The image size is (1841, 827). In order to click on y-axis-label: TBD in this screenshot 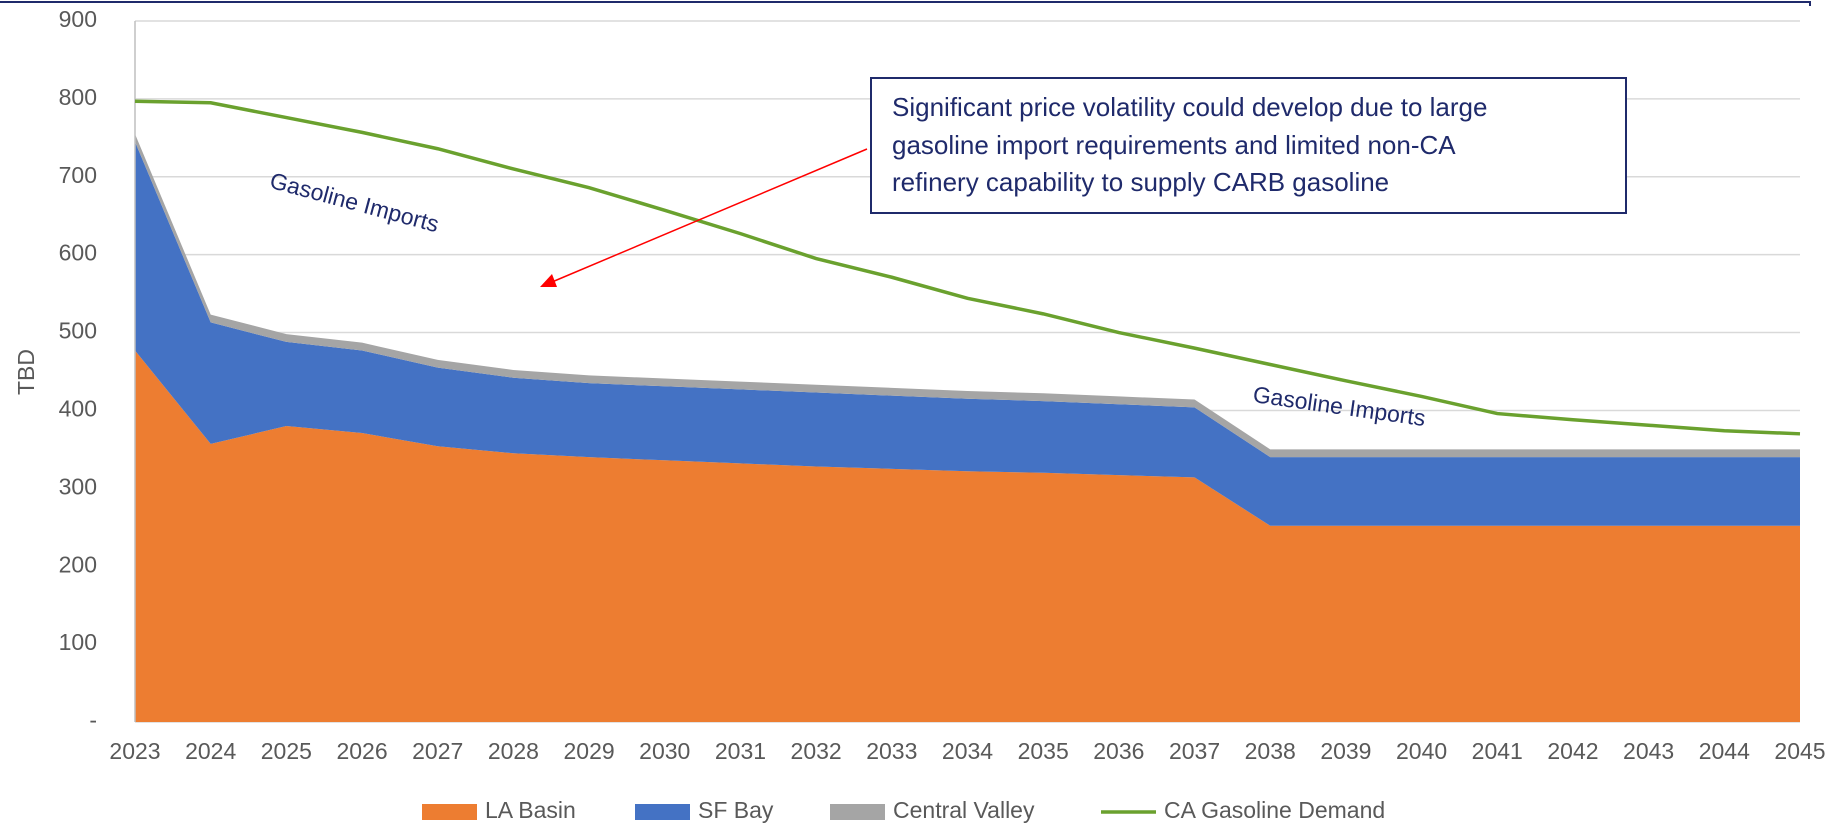, I will do `click(26, 372)`.